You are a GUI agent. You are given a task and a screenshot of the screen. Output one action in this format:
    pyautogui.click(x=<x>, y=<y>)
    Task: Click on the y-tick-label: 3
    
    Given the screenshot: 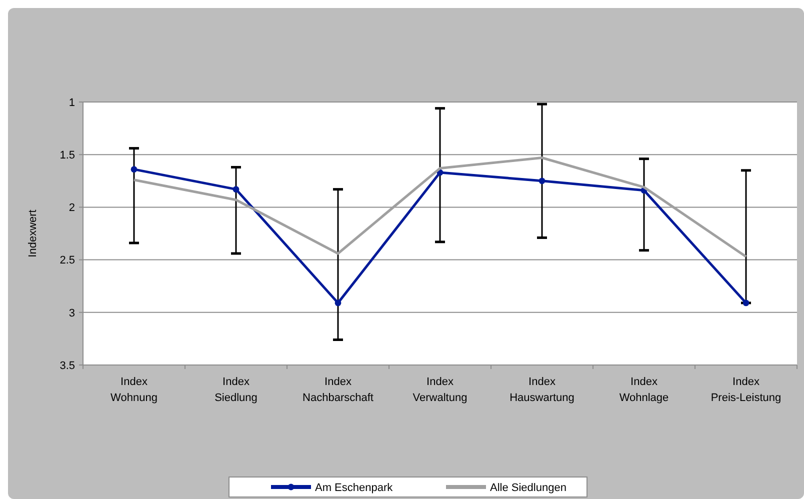 What is the action you would take?
    pyautogui.click(x=71, y=313)
    